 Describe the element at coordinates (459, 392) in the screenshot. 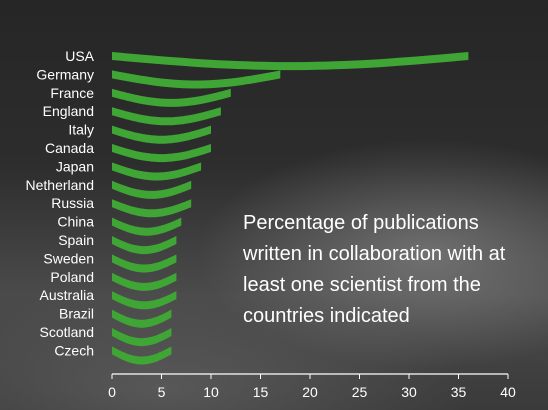

I see `x-tick-label: 35` at that location.